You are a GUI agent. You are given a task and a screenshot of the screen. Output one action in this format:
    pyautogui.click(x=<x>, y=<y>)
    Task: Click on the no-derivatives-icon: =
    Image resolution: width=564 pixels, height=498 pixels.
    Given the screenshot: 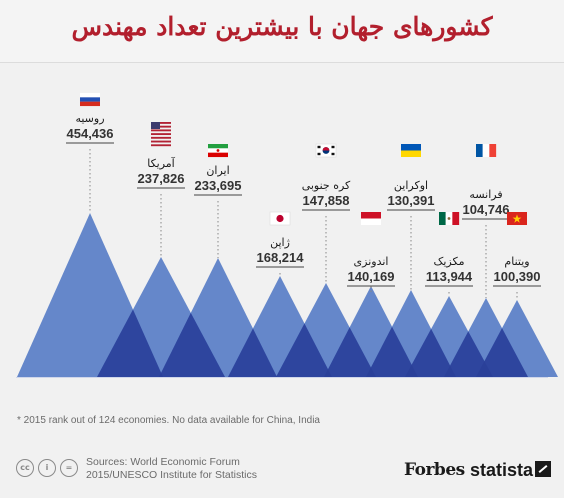 What is the action you would take?
    pyautogui.click(x=69, y=468)
    